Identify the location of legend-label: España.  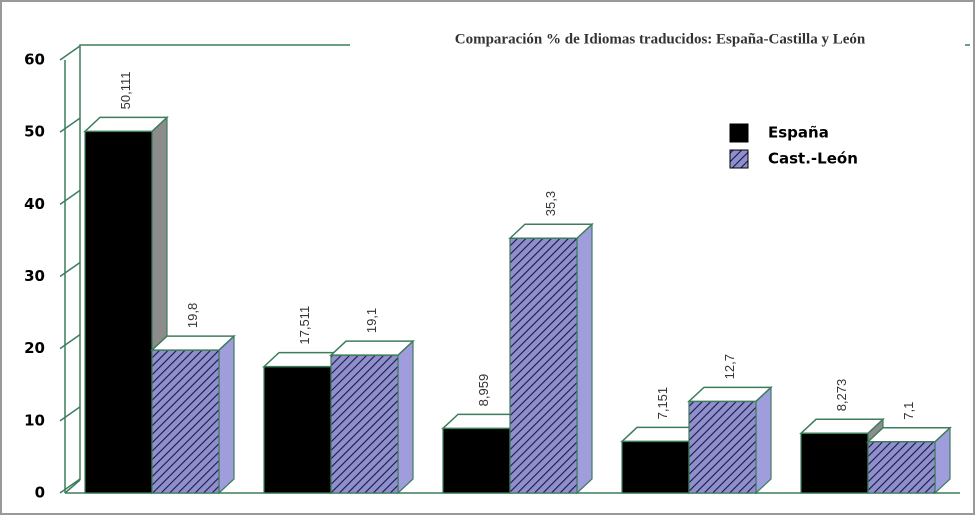
(798, 133).